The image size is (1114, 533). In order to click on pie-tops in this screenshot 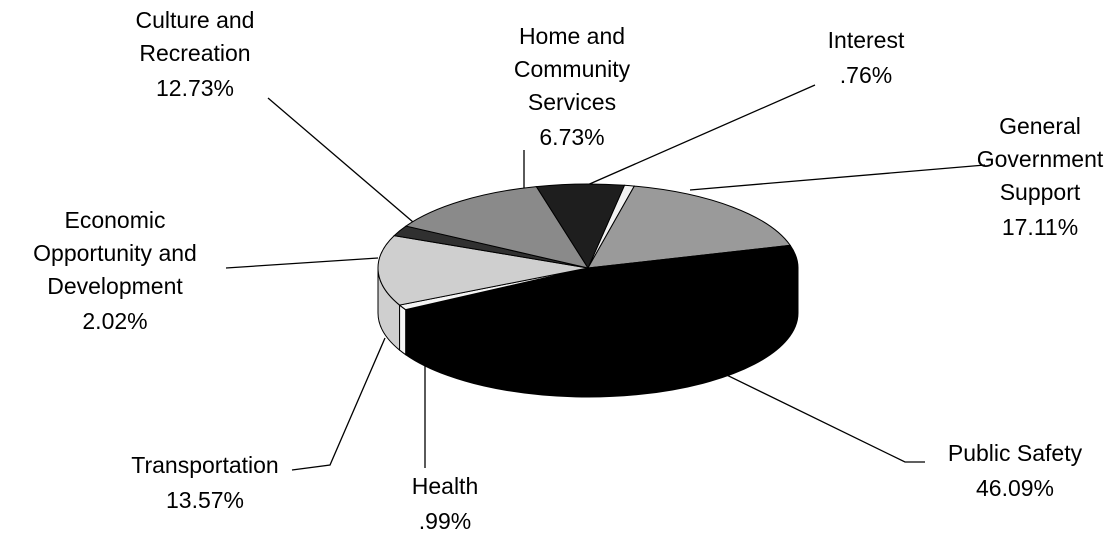, I will do `click(588, 268)`.